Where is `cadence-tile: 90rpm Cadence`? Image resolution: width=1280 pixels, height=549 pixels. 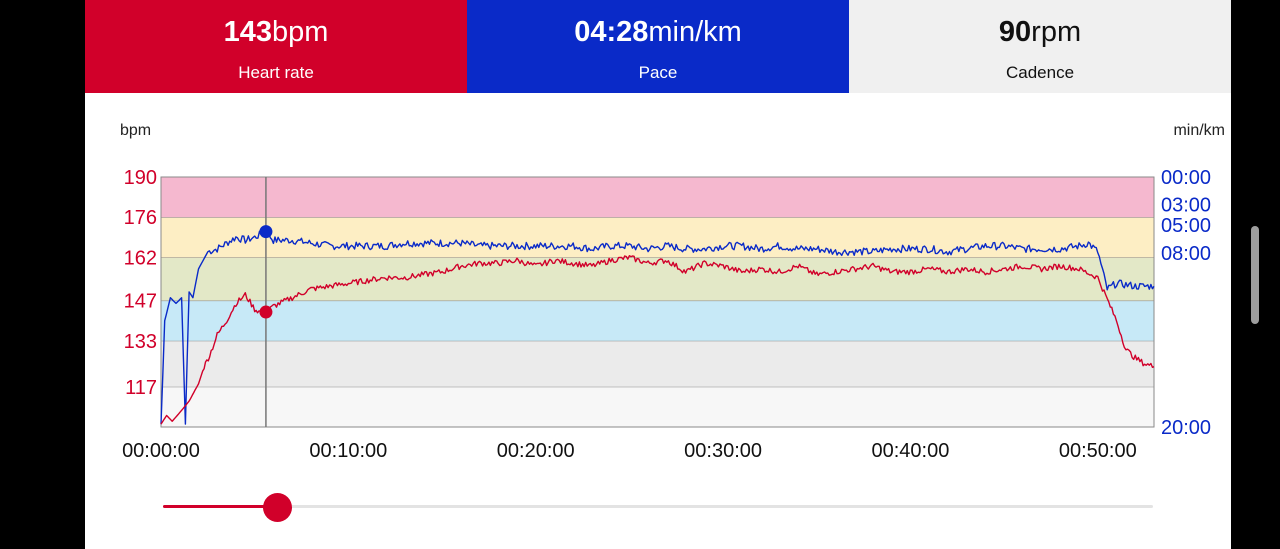 cadence-tile: 90rpm Cadence is located at coordinates (1040, 46).